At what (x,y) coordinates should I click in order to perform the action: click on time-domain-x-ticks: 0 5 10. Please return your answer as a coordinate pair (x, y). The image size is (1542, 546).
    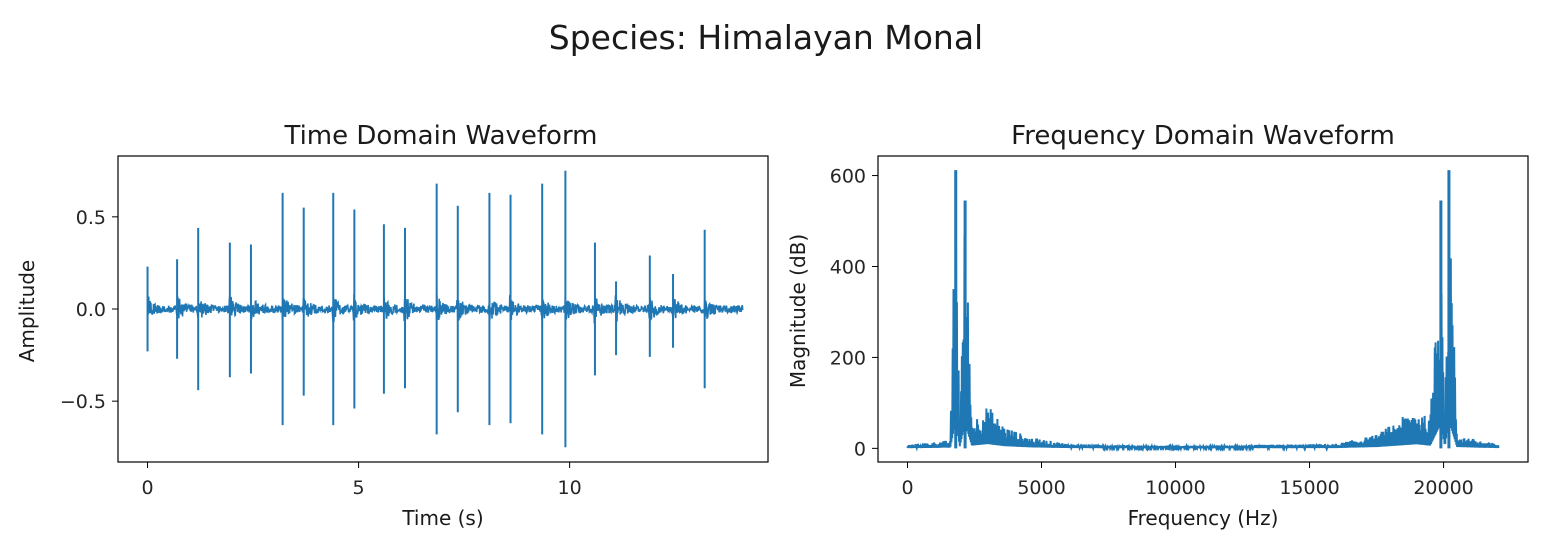
    Looking at the image, I should click on (361, 480).